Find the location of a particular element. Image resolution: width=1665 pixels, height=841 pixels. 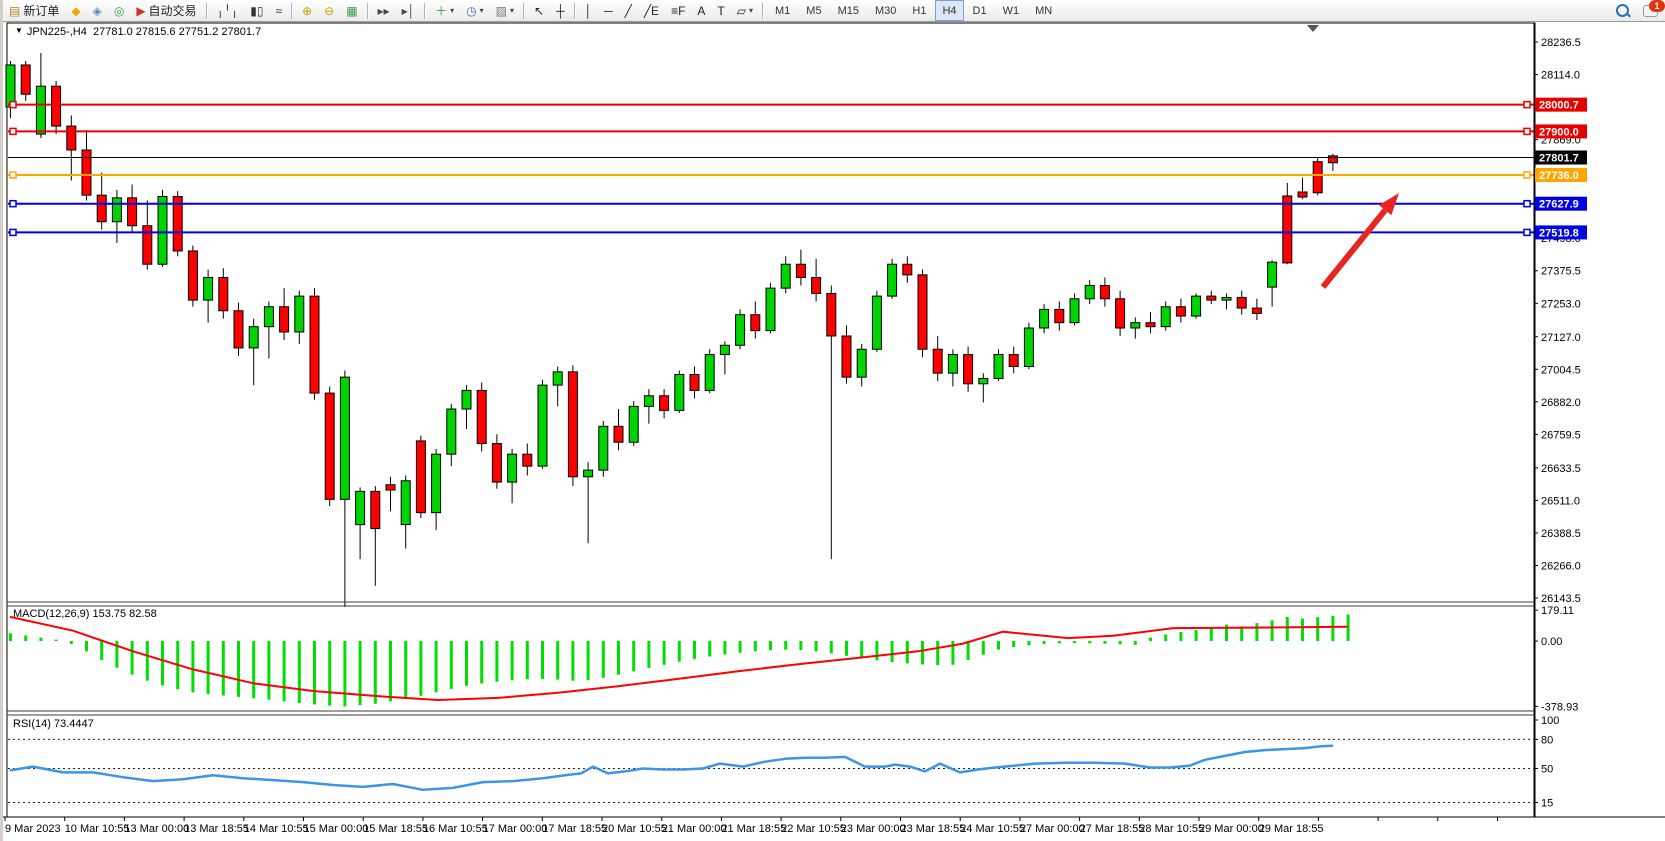

horizontal-line-button: ─ is located at coordinates (608, 10).